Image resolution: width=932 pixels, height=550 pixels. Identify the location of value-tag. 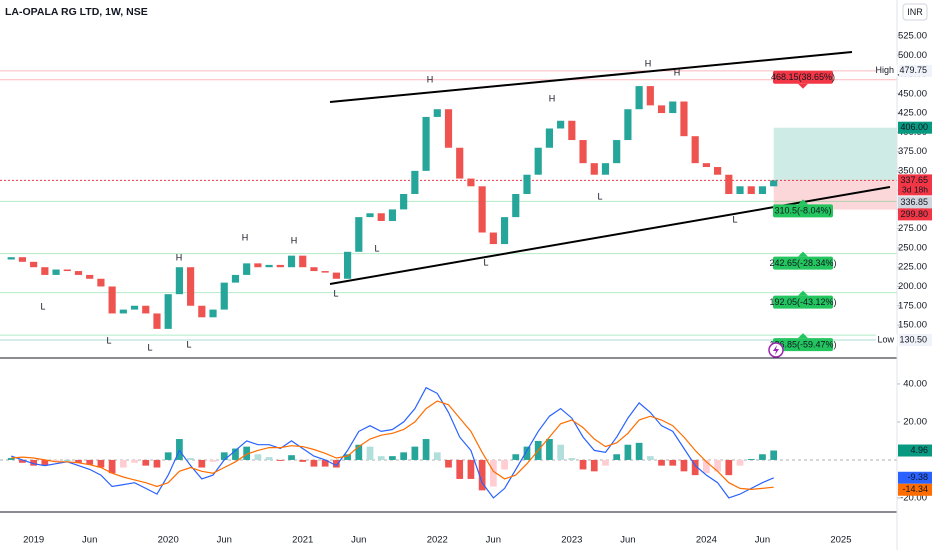
(915, 489).